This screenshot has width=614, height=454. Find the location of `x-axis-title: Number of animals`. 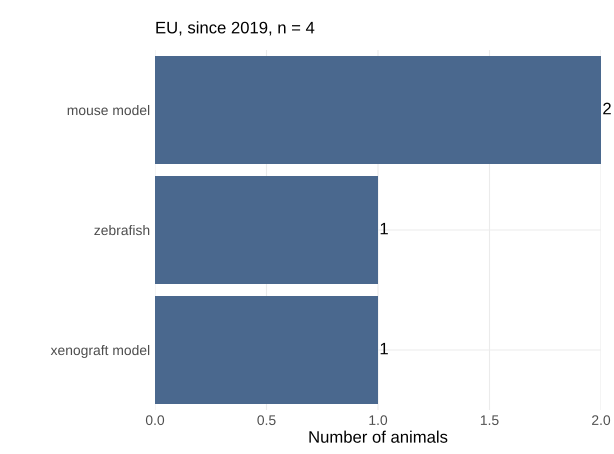

x-axis-title: Number of animals is located at coordinates (378, 436).